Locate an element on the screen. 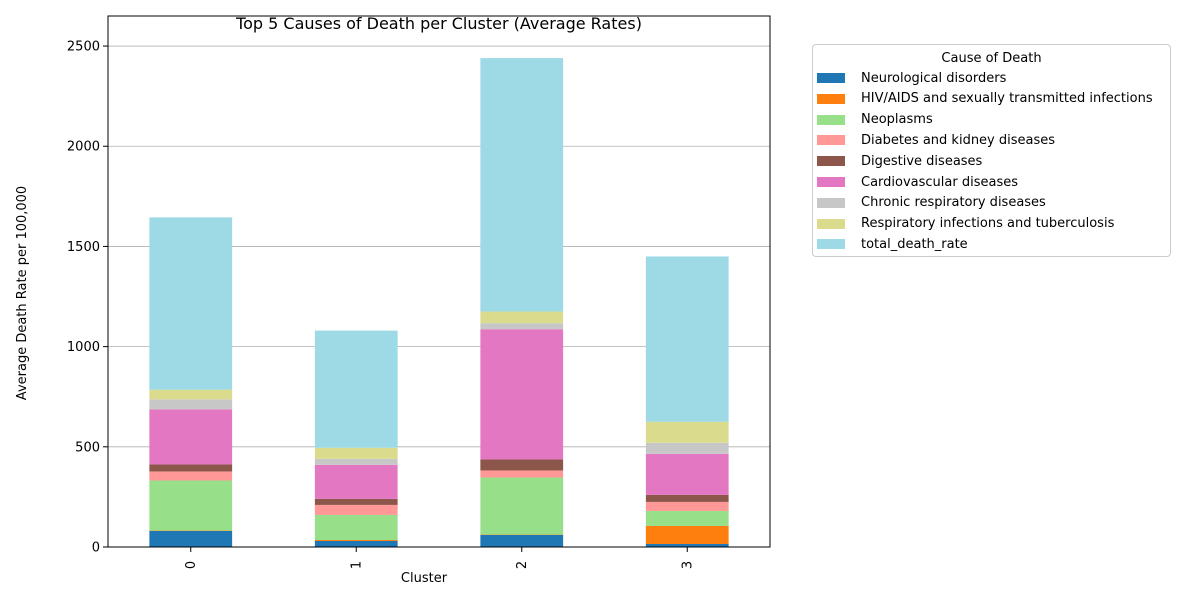 The width and height of the screenshot is (1200, 600). x-tick-label: 0 is located at coordinates (191, 565).